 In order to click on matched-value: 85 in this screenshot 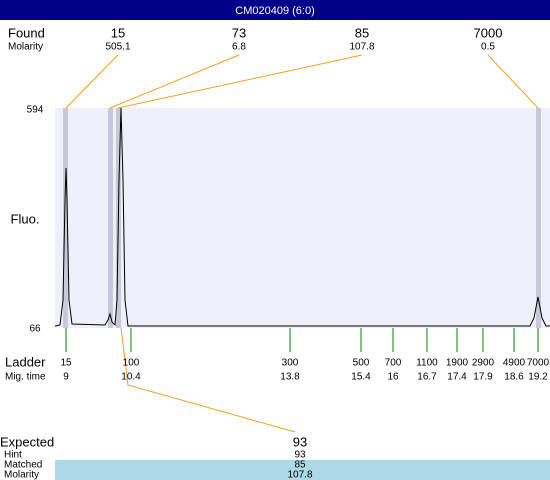, I will do `click(300, 465)`.